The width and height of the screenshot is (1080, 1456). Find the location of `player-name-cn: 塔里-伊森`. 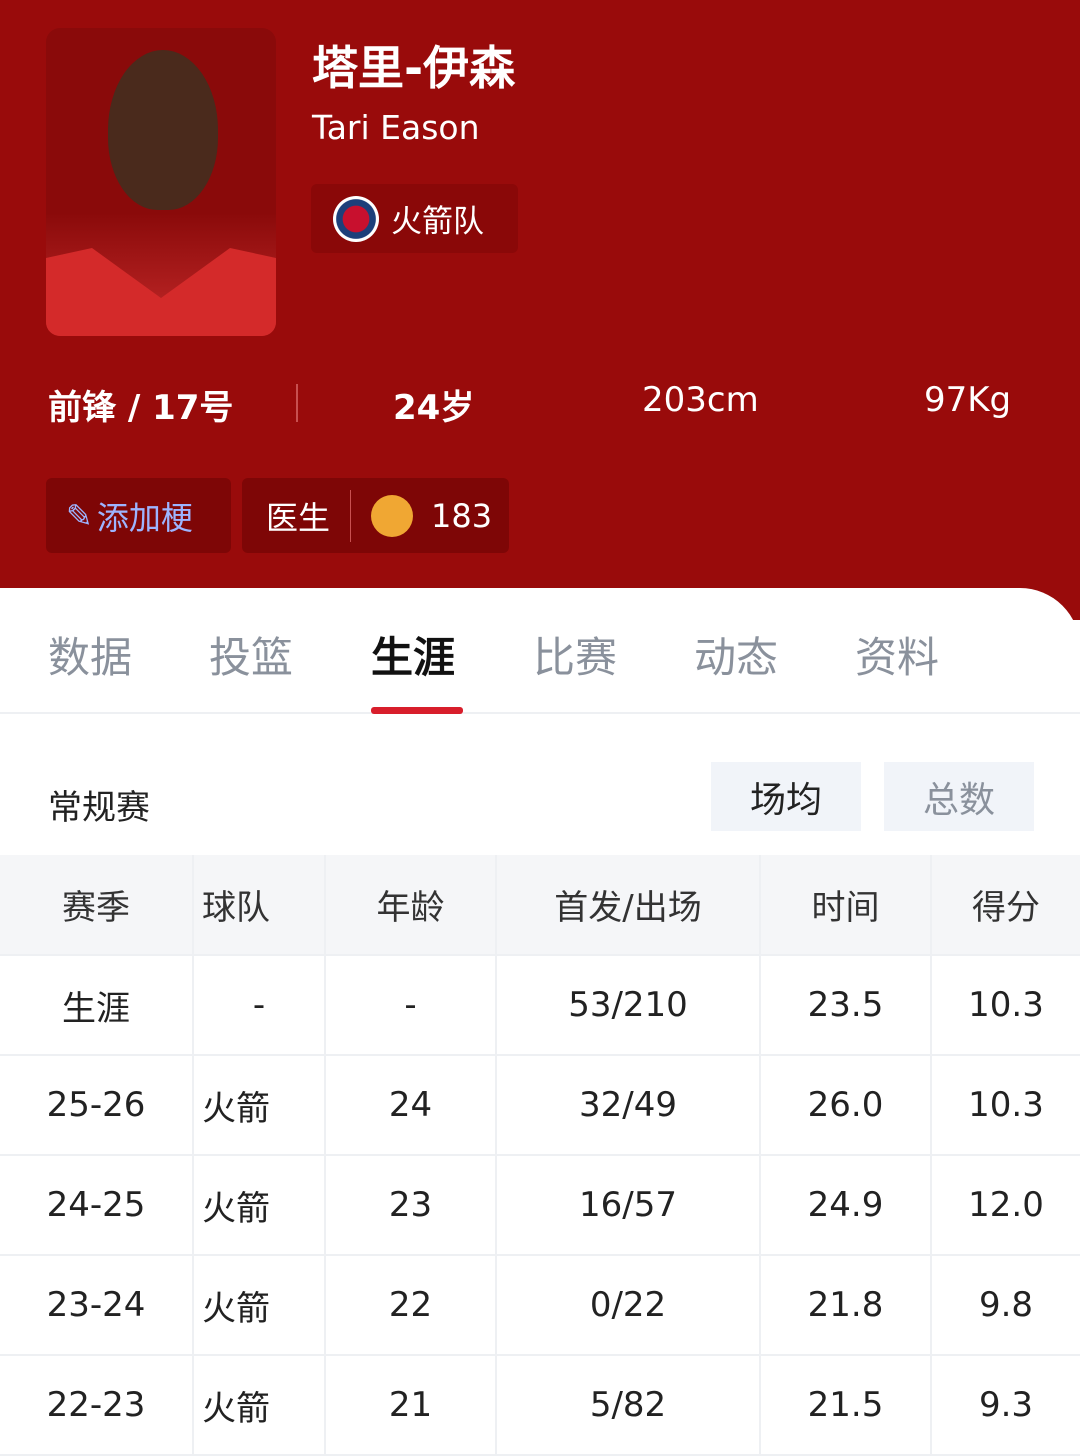

player-name-cn: 塔里-伊森 is located at coordinates (414, 68).